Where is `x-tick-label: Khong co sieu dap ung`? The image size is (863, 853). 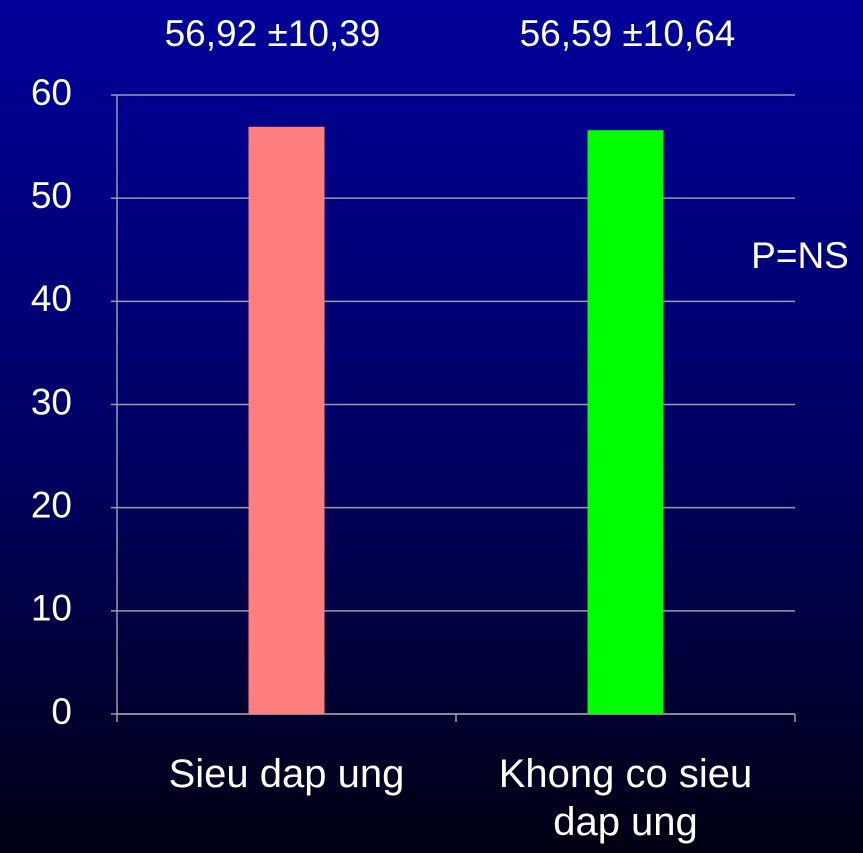
x-tick-label: Khong co sieu dap ung is located at coordinates (625, 798).